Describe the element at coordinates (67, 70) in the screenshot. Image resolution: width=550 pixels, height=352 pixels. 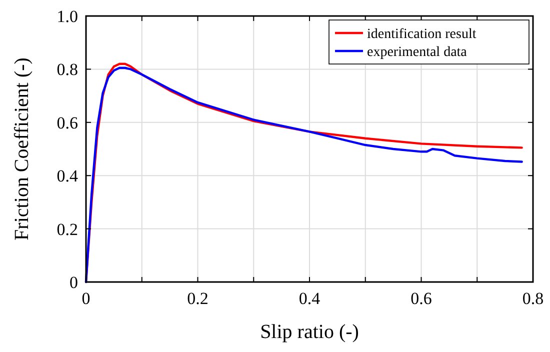
I see `y-tick-label: 0.8` at that location.